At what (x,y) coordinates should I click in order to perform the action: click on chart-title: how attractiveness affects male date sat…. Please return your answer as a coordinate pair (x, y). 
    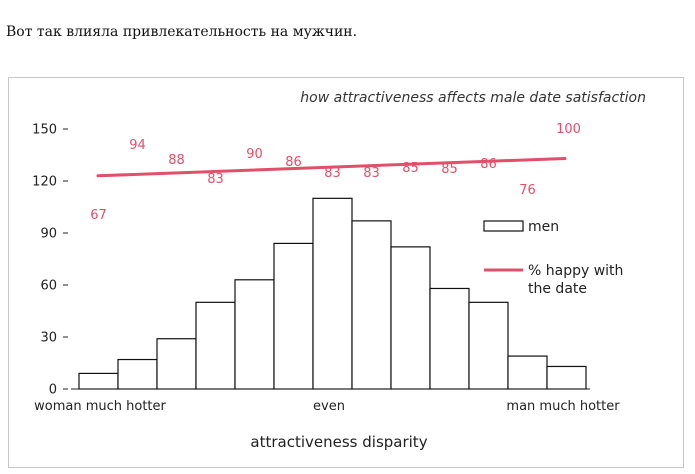
    Looking at the image, I should click on (473, 98).